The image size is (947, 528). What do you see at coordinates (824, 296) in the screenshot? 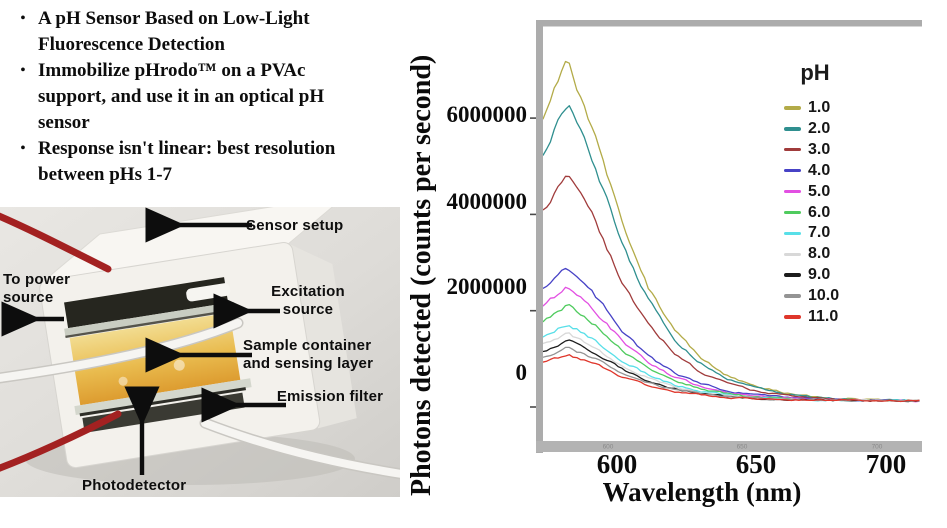
I see `legend-label: 10.0` at bounding box center [824, 296].